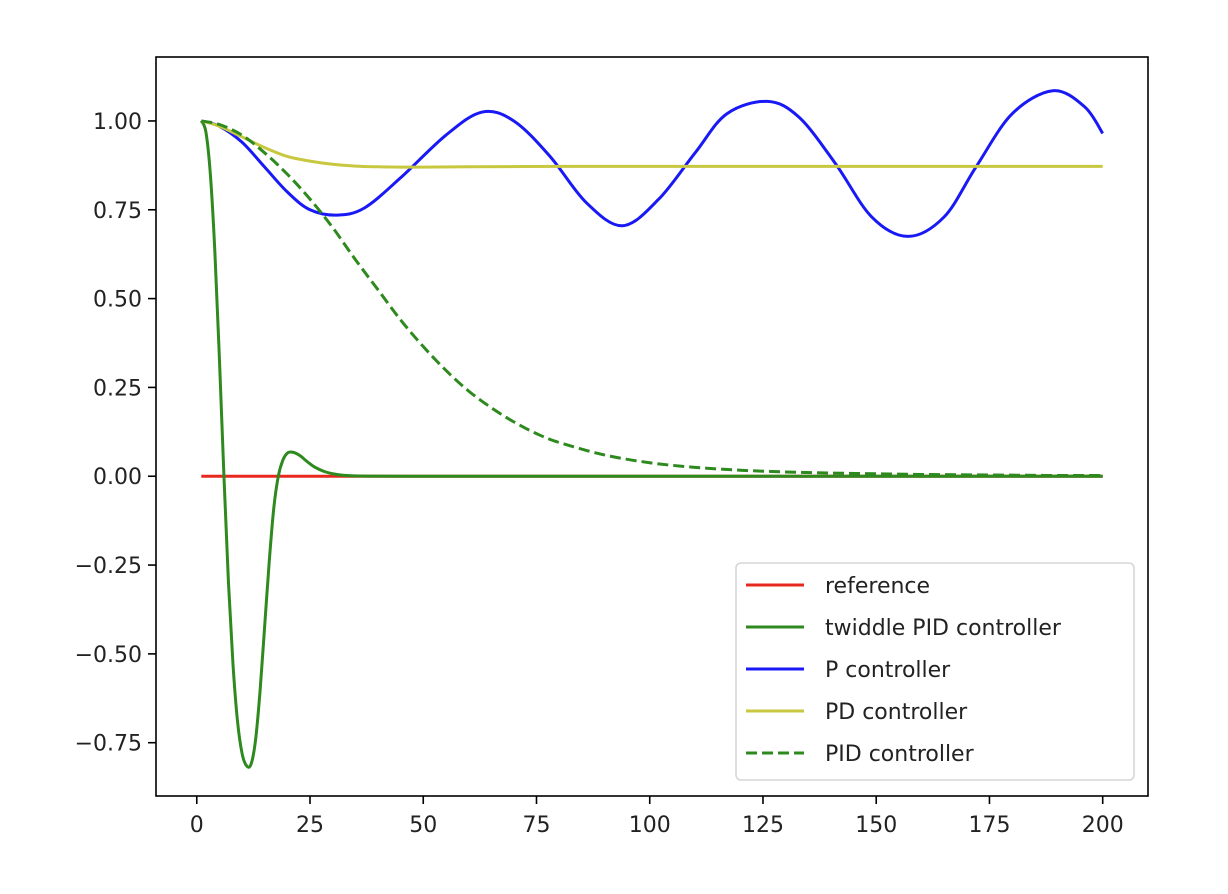 The image size is (1228, 894). Describe the element at coordinates (651, 144) in the screenshot. I see `series-line-pd-controller` at that location.